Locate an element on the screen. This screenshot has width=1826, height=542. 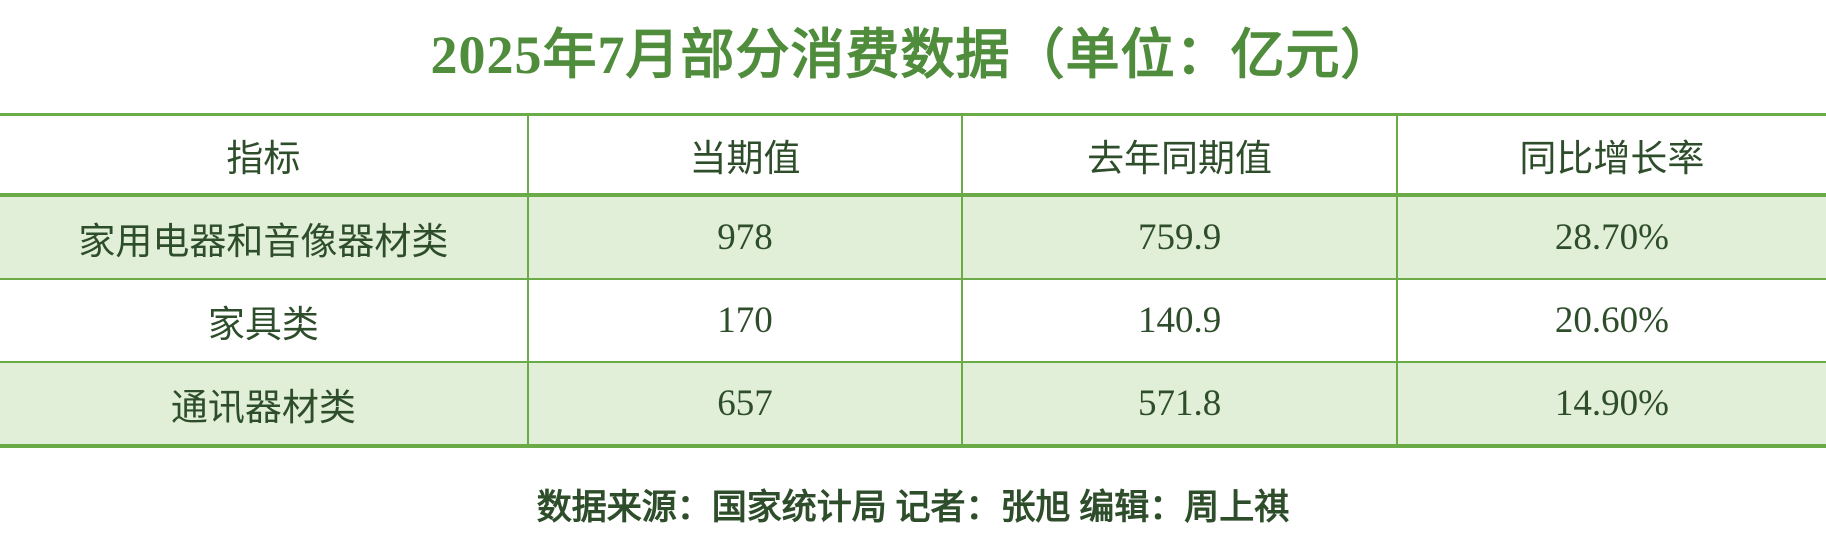
cell-last-year: 759.9 is located at coordinates (1179, 237).